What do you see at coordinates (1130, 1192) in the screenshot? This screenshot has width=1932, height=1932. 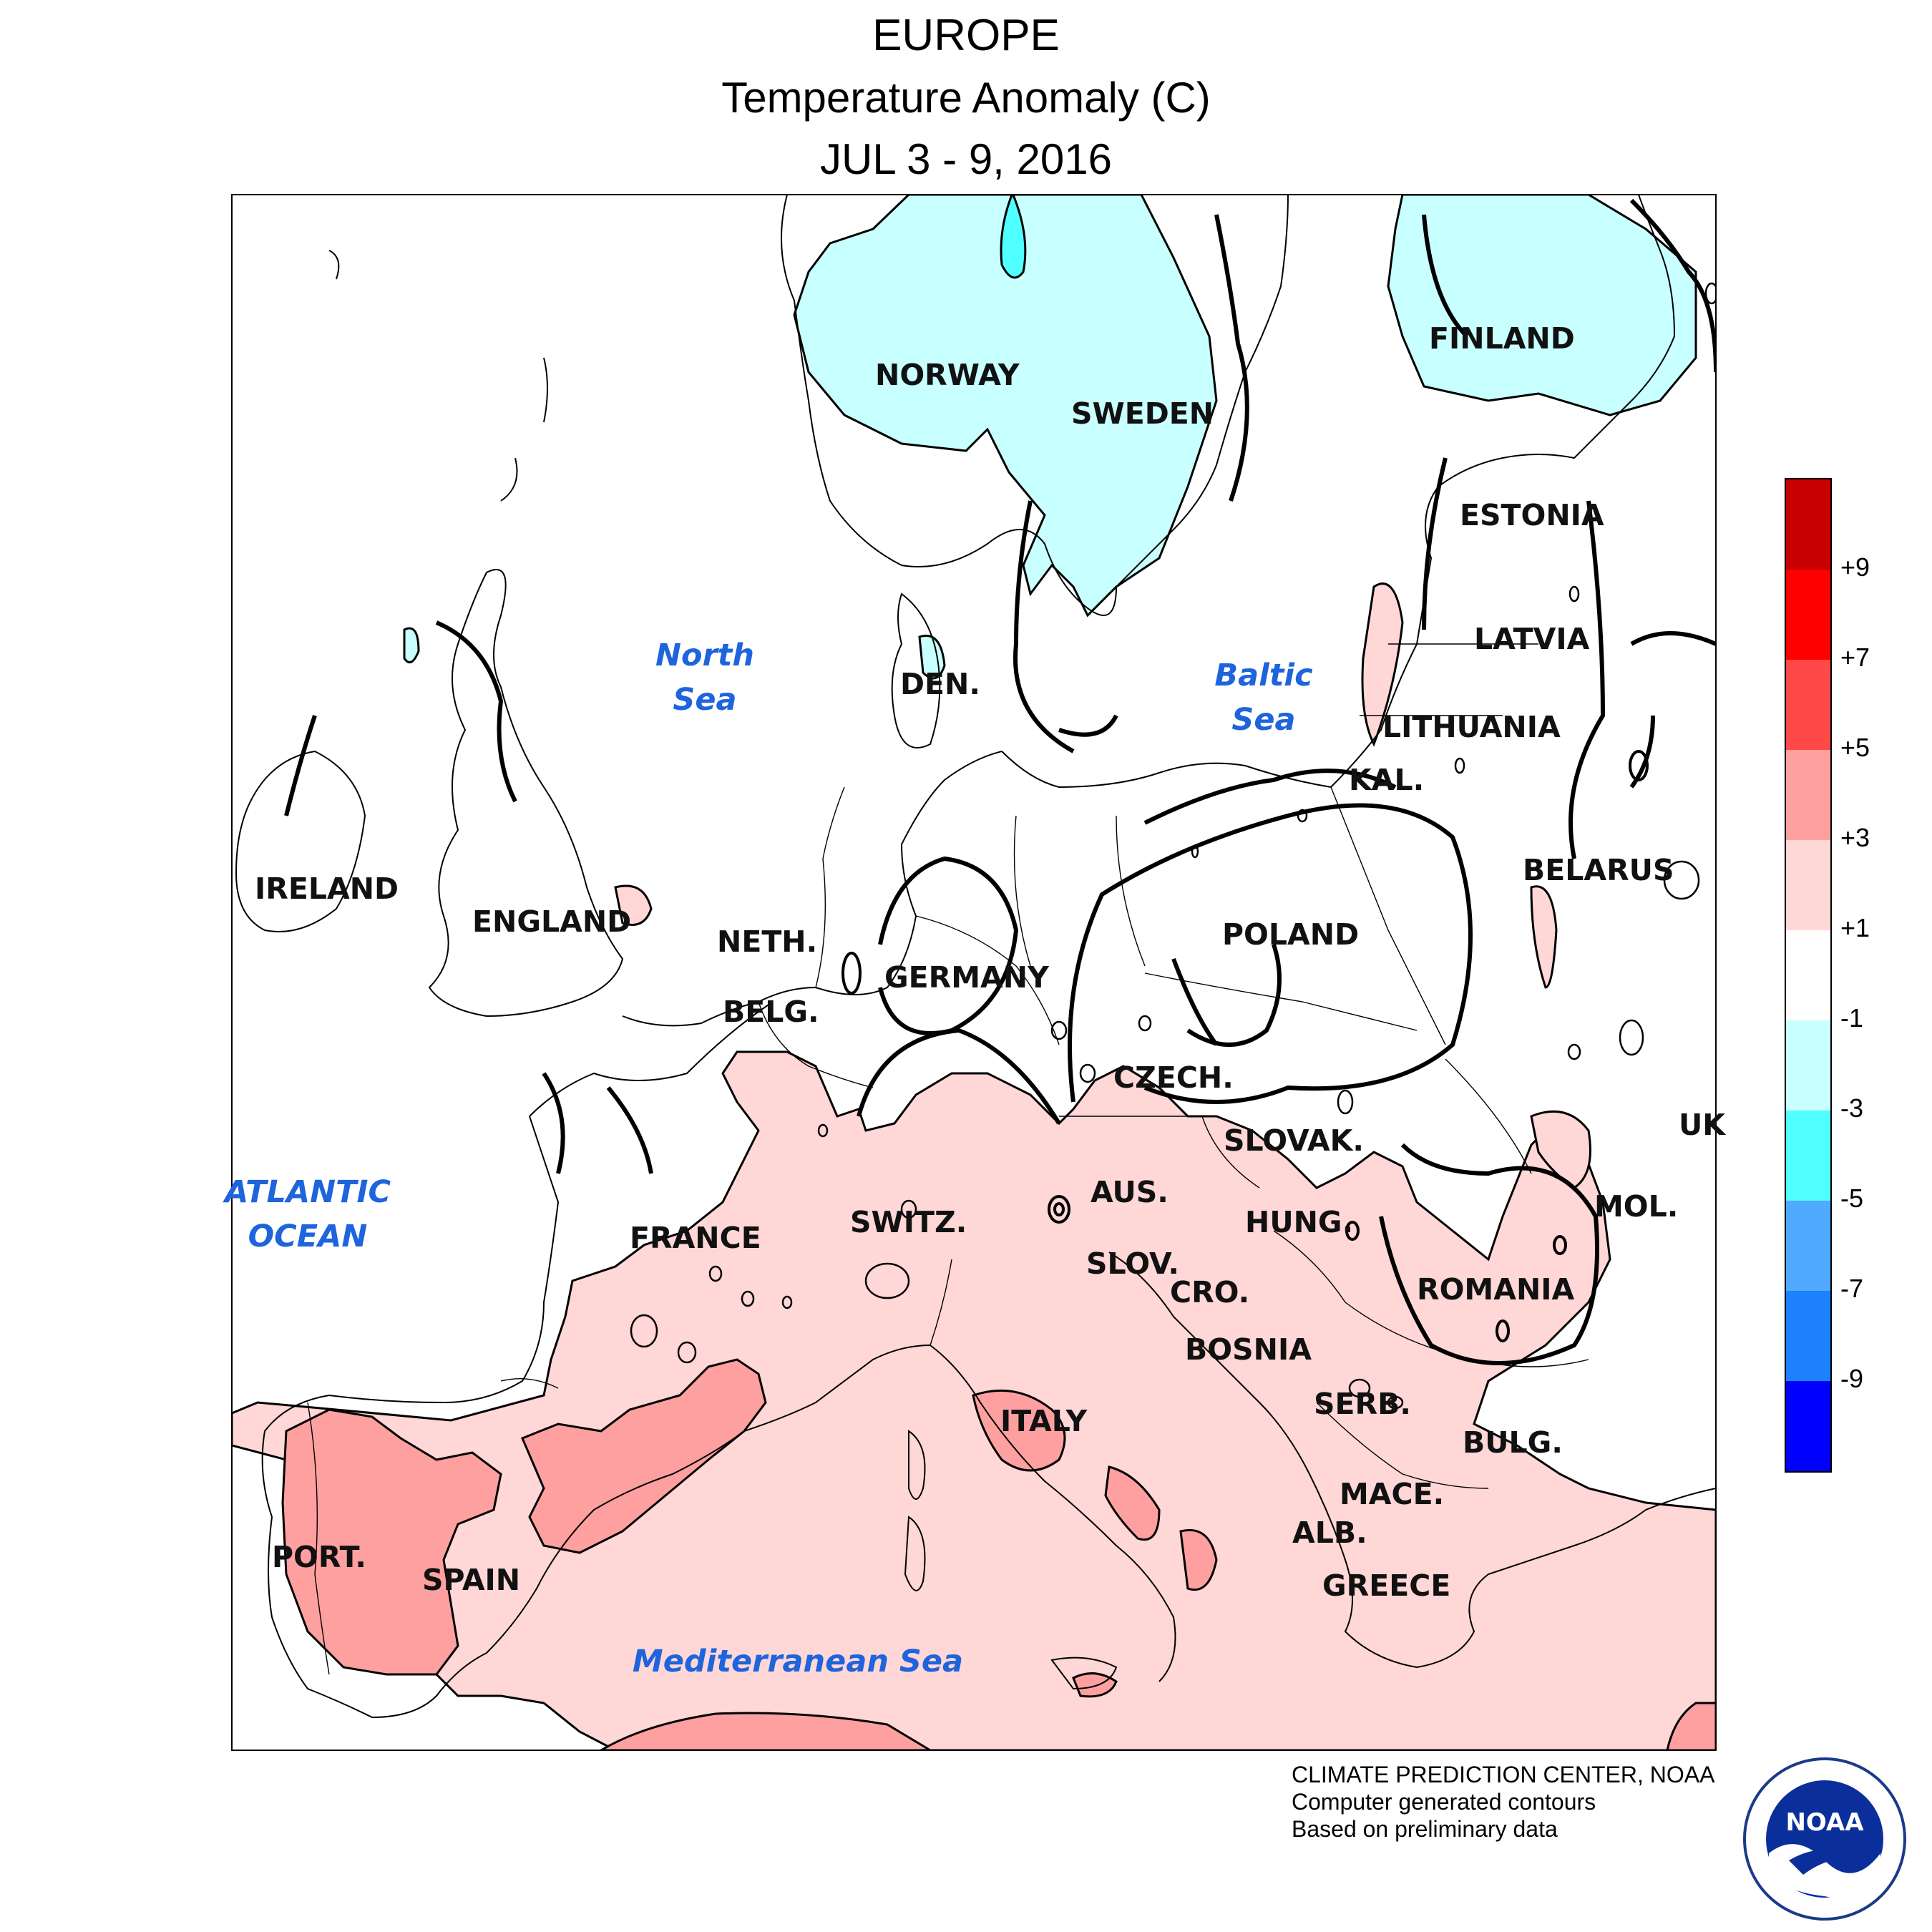 I see `label-aus: AUS.` at bounding box center [1130, 1192].